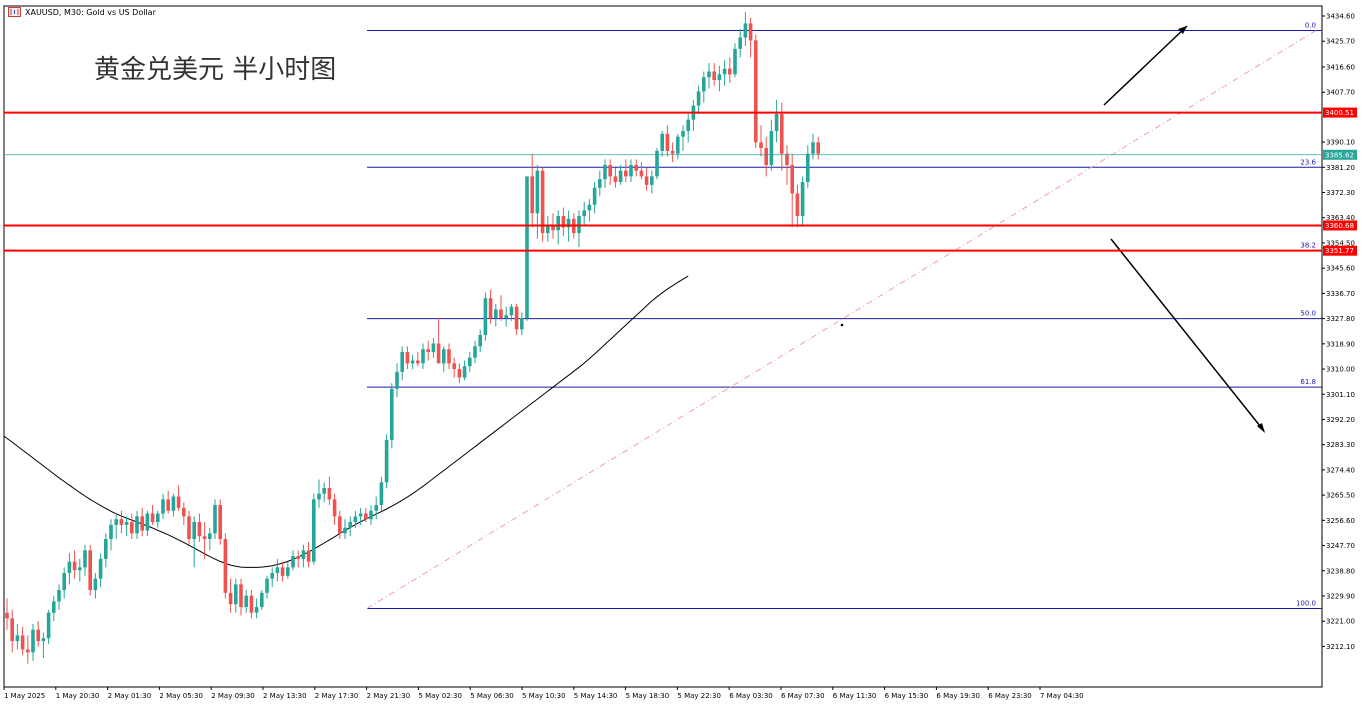 The width and height of the screenshot is (1366, 705). What do you see at coordinates (14, 12) in the screenshot?
I see `chart-window-icon` at bounding box center [14, 12].